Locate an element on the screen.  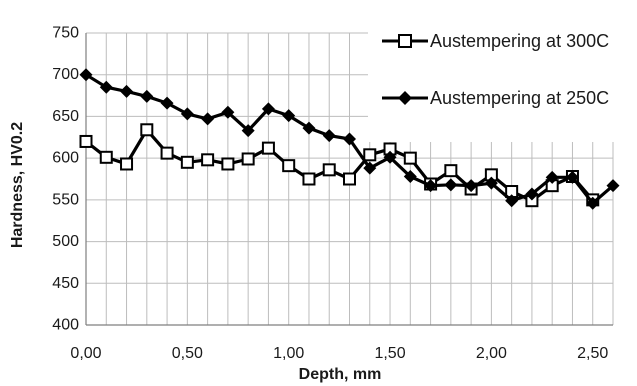
legend-label-250c: Austempering at 250C is located at coordinates (519, 98).